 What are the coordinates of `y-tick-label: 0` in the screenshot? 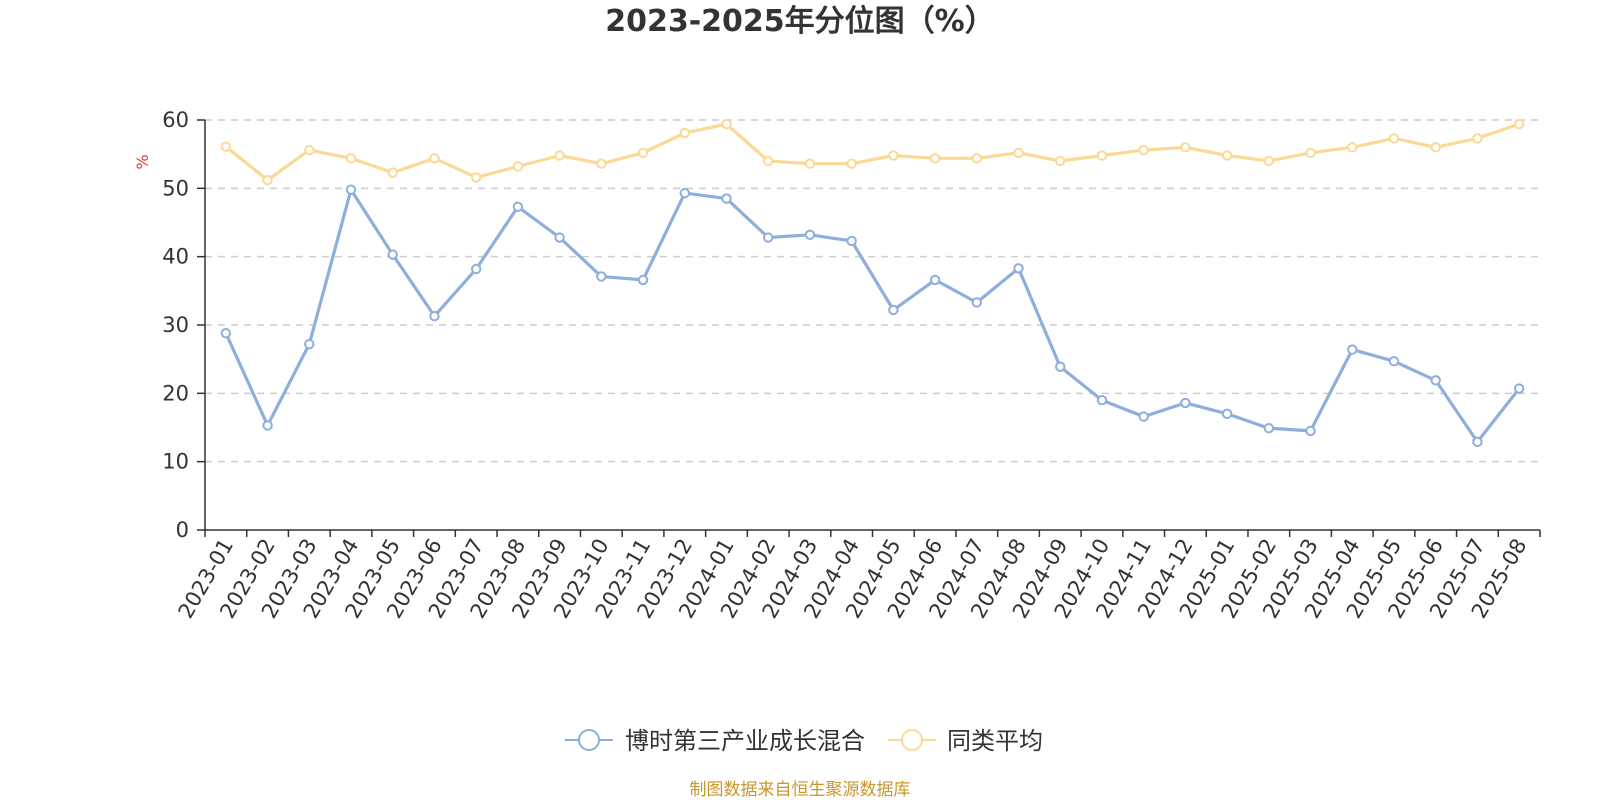 It's located at (182, 530).